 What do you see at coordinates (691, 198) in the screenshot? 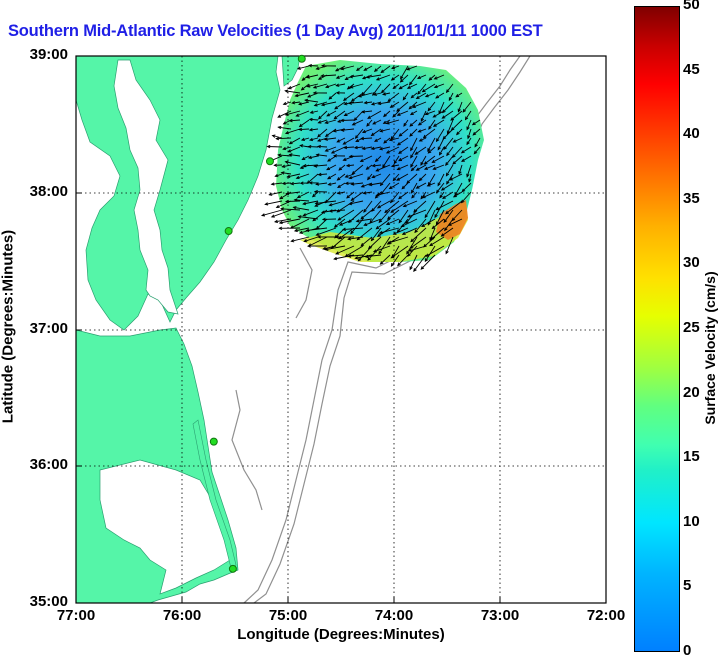
I see `colorbar-tick: 35` at bounding box center [691, 198].